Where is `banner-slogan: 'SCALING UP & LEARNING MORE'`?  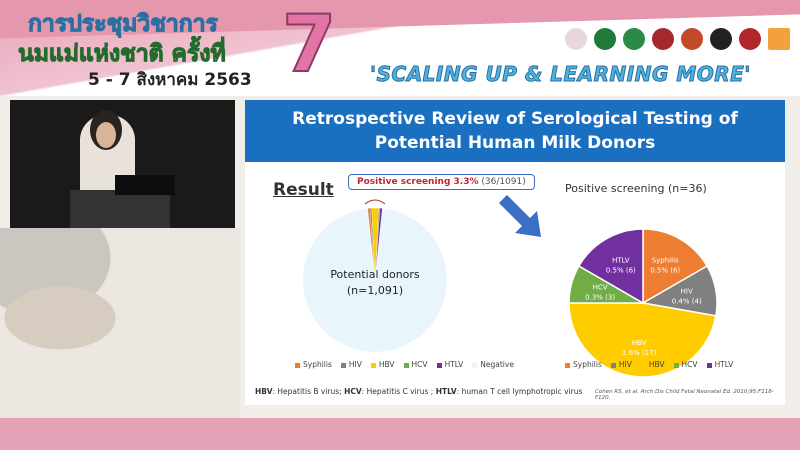
banner-slogan: 'SCALING UP & LEARNING MORE' is located at coordinates (560, 74).